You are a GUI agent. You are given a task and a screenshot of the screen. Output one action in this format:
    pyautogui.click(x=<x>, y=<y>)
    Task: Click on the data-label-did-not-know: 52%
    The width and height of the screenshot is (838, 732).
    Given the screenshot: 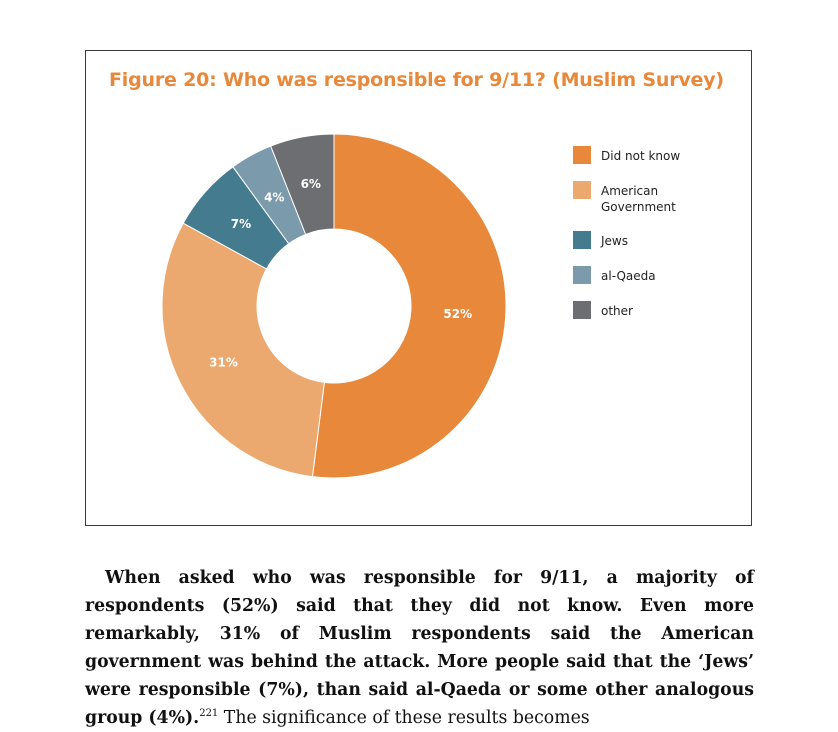 What is the action you would take?
    pyautogui.click(x=457, y=314)
    